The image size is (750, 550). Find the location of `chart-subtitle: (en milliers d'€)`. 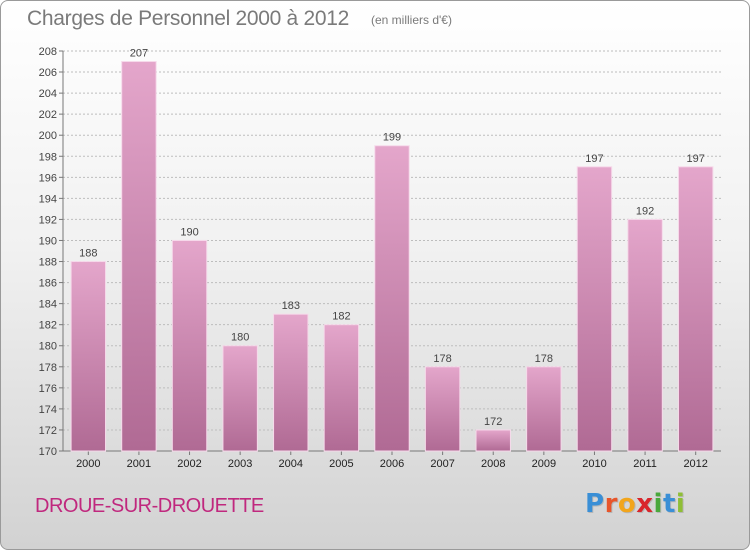

chart-subtitle: (en milliers d'€) is located at coordinates (411, 20).